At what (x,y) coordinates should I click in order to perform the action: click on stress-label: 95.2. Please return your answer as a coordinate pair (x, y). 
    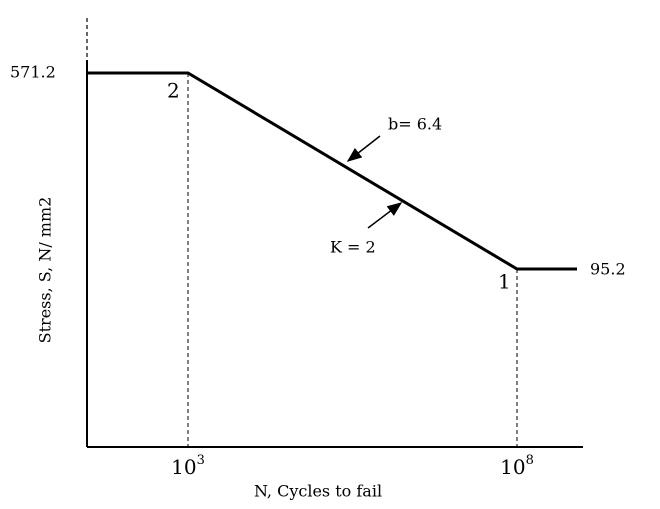
    Looking at the image, I should click on (608, 269).